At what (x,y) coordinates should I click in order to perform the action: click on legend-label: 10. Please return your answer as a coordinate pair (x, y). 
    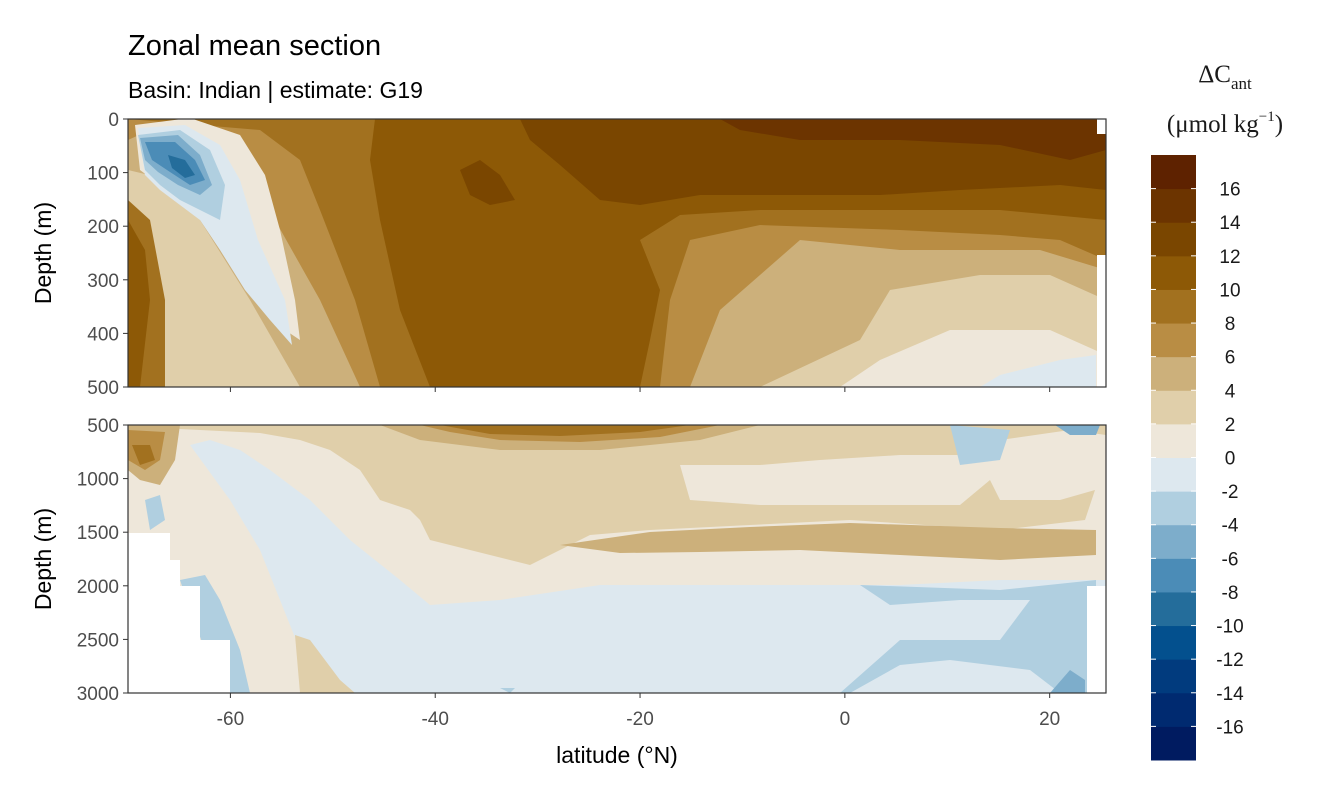
    Looking at the image, I should click on (1229, 290).